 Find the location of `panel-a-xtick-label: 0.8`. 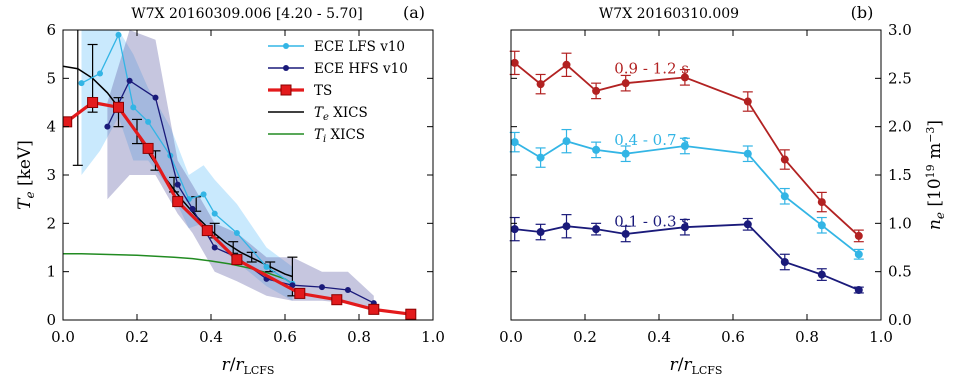

panel-a-xtick-label: 0.8 is located at coordinates (359, 337).